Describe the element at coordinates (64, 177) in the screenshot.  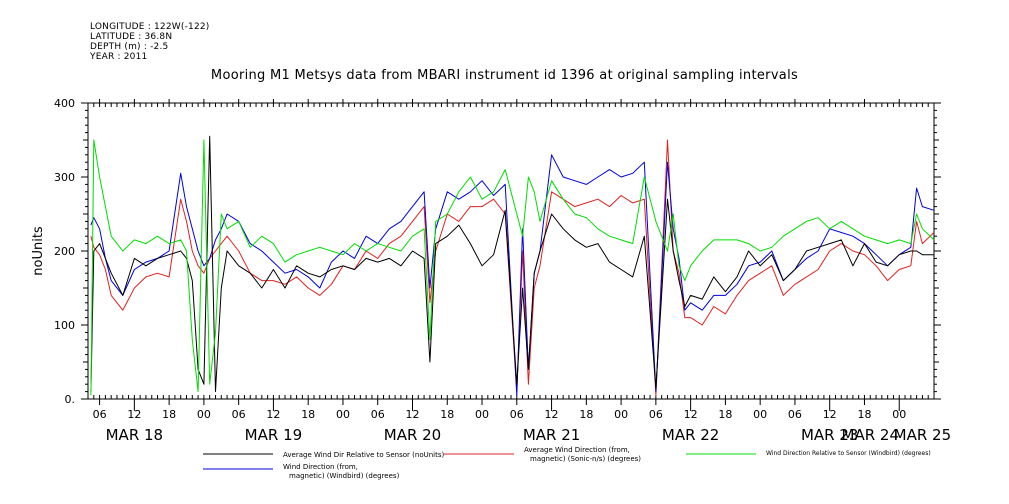
I see `y-tick-label: 300` at that location.